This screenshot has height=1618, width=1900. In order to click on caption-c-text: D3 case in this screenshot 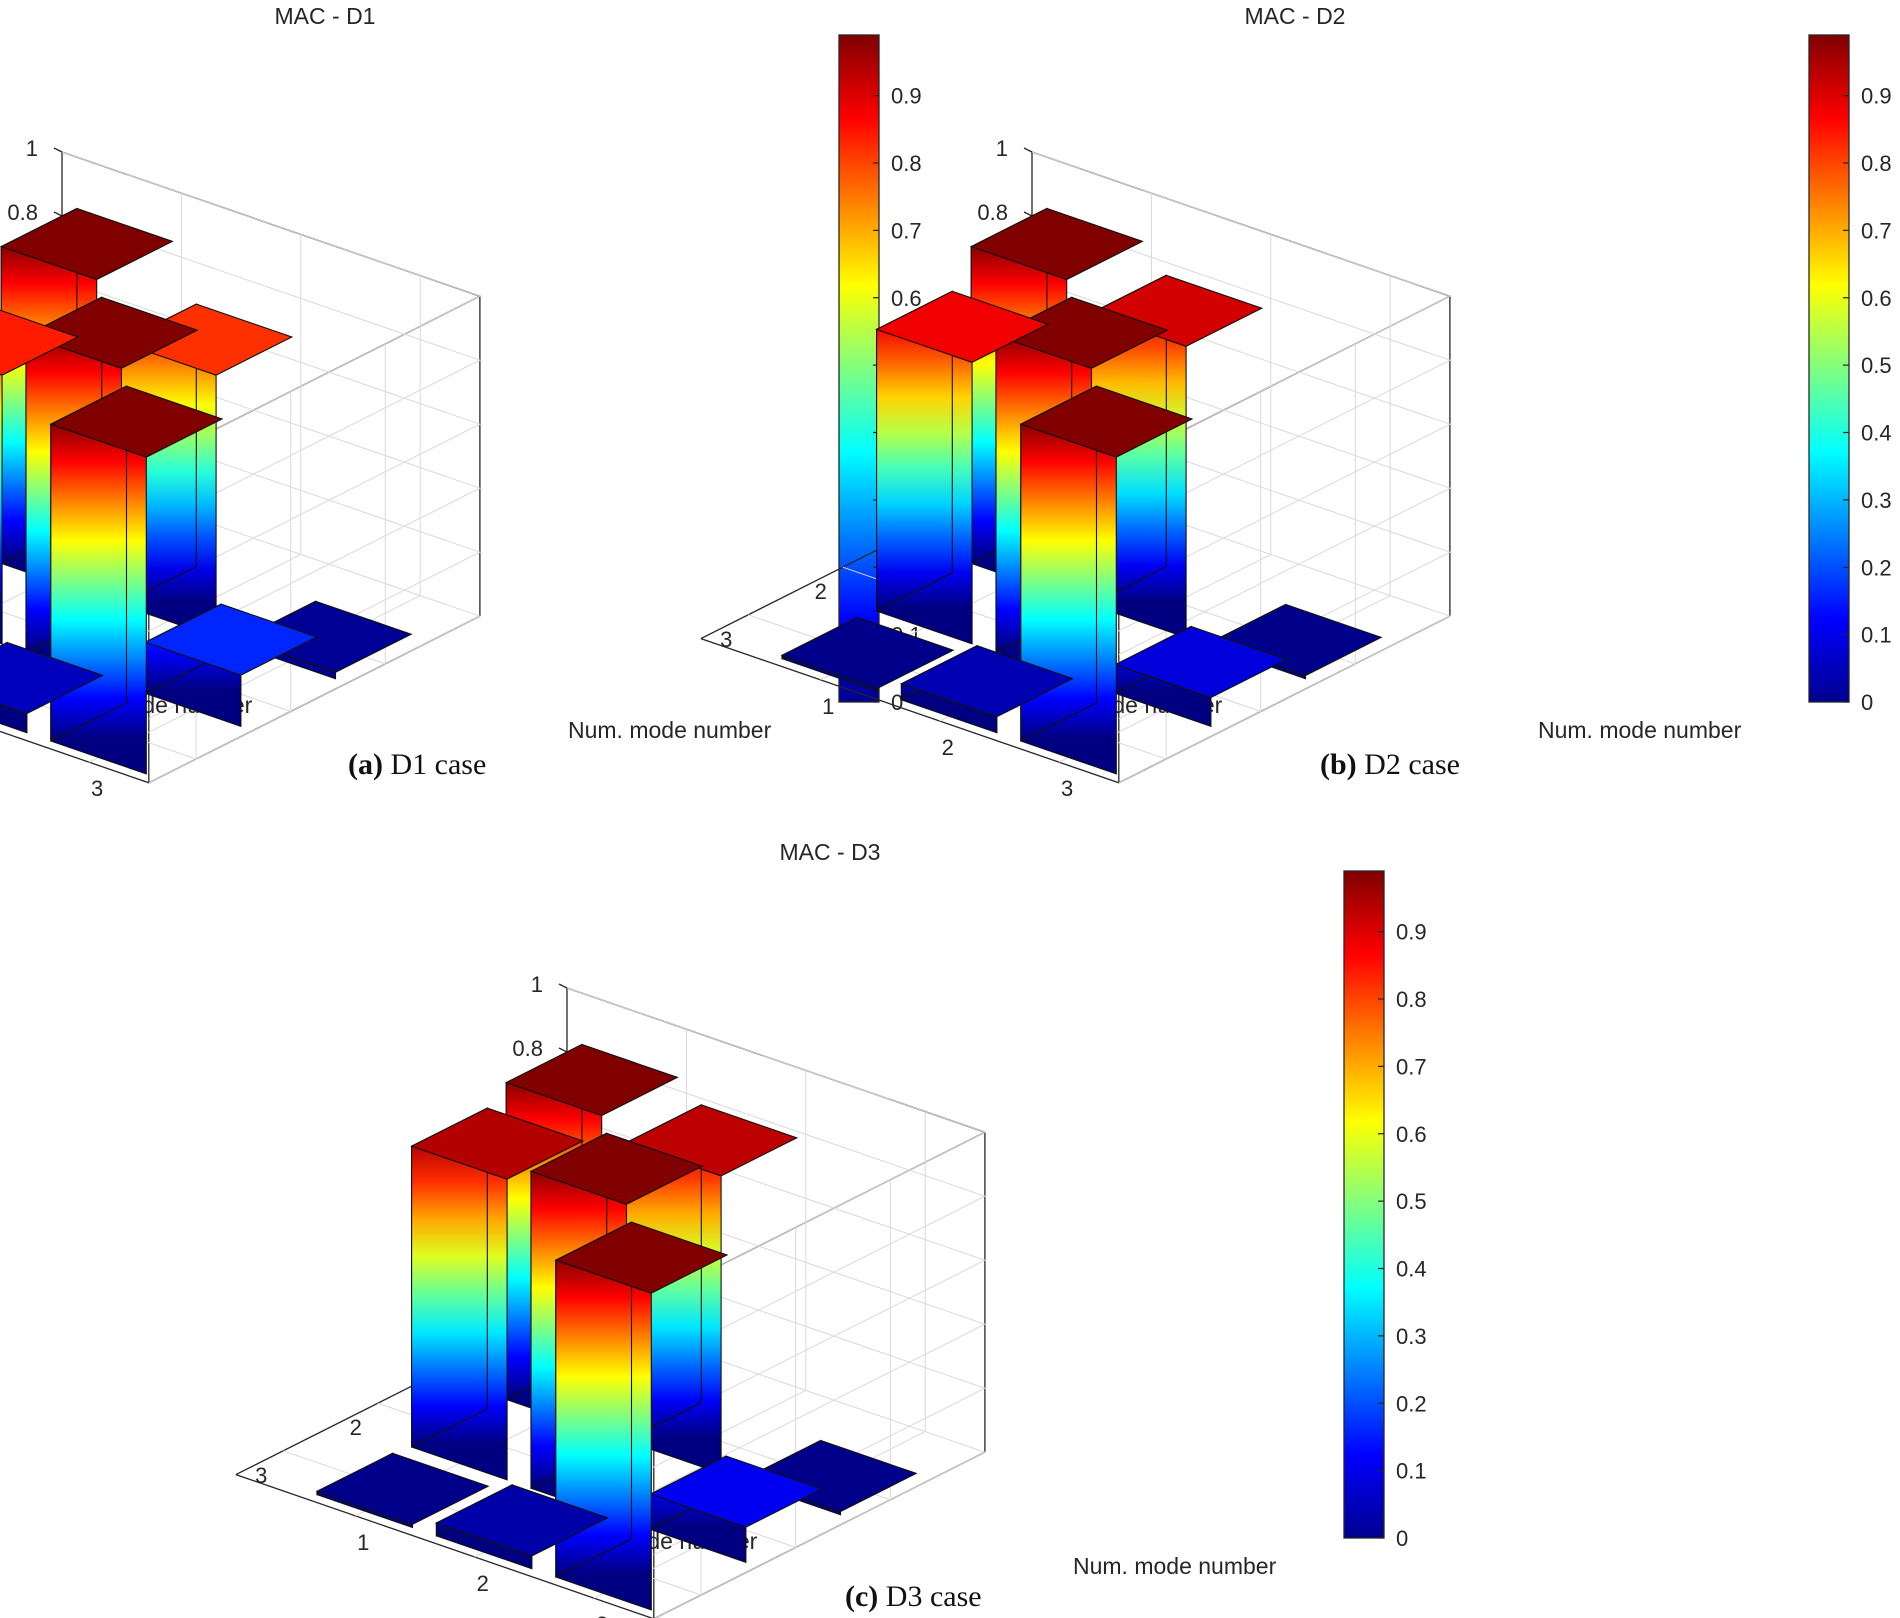, I will do `click(930, 1596)`.